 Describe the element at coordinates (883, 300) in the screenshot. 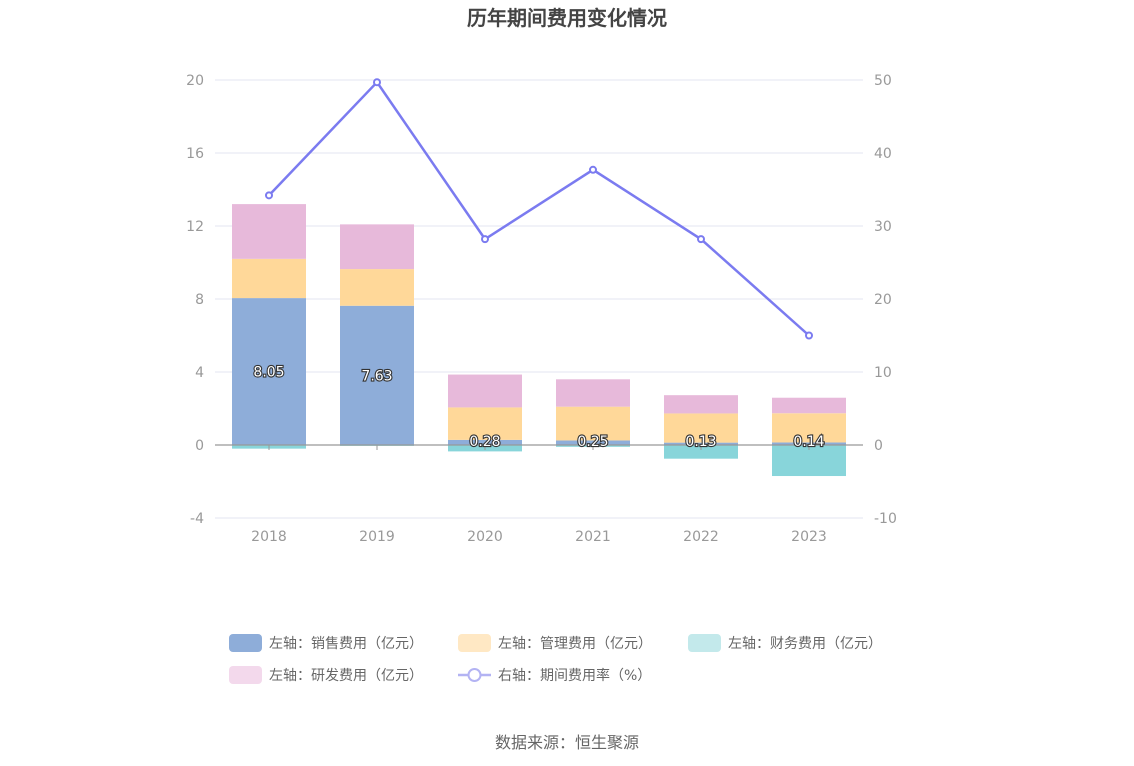

I see `y-right-tick-label: 20` at that location.